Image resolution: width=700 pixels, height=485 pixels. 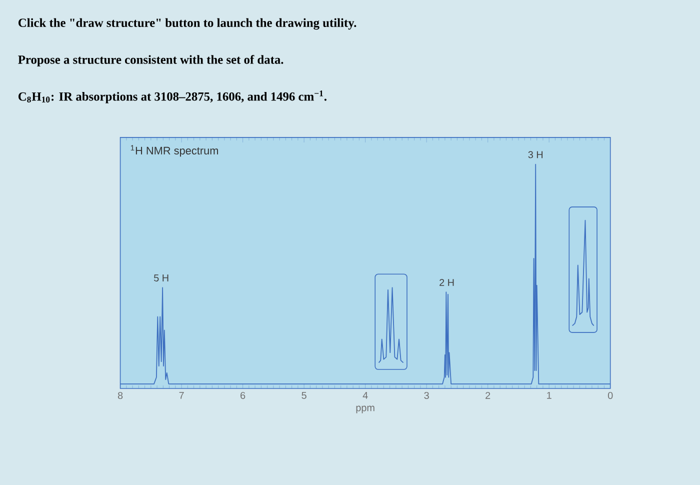 What do you see at coordinates (426, 395) in the screenshot?
I see `x-tick-label: 3` at bounding box center [426, 395].